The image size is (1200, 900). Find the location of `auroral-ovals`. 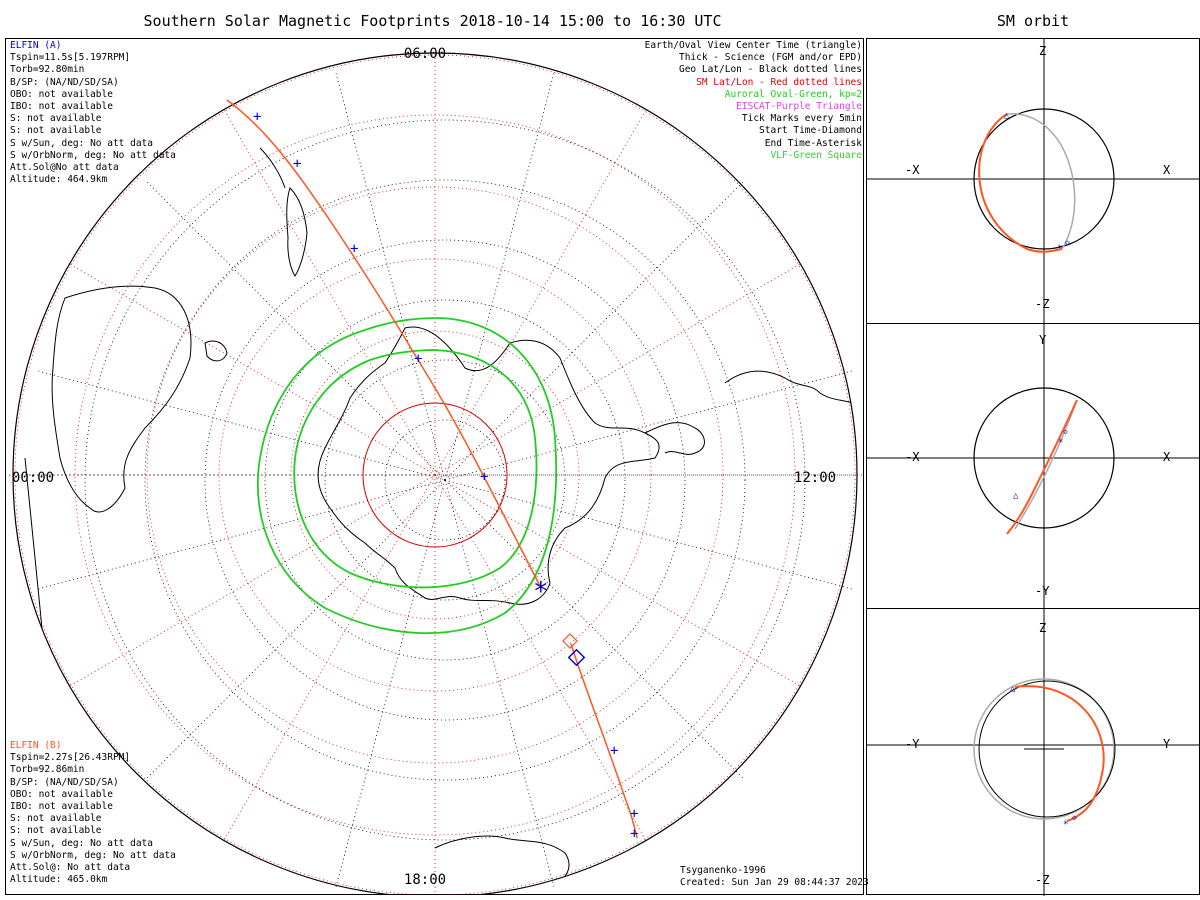

auroral-ovals is located at coordinates (407, 475).